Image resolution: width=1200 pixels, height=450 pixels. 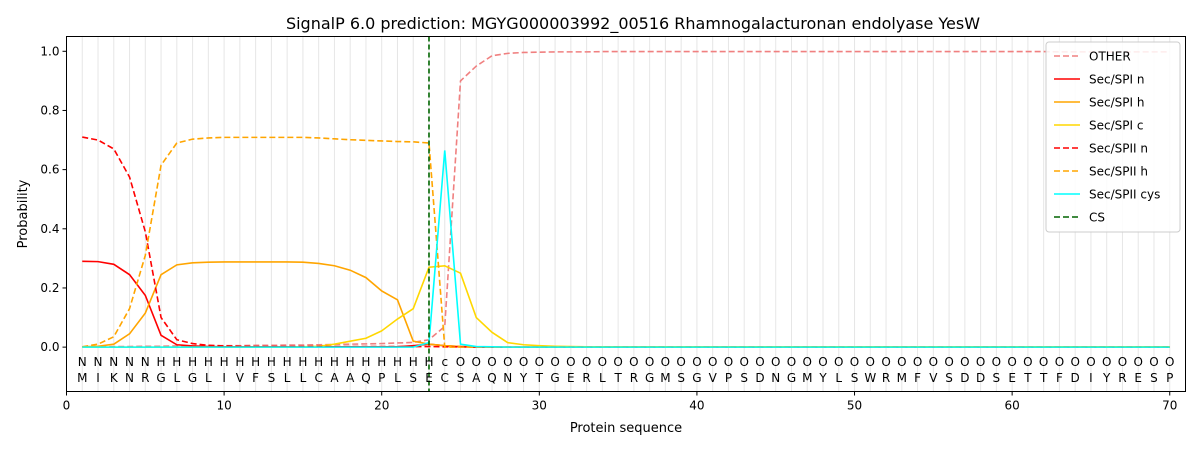 I want to click on legend-label: CS, so click(x=1097, y=218).